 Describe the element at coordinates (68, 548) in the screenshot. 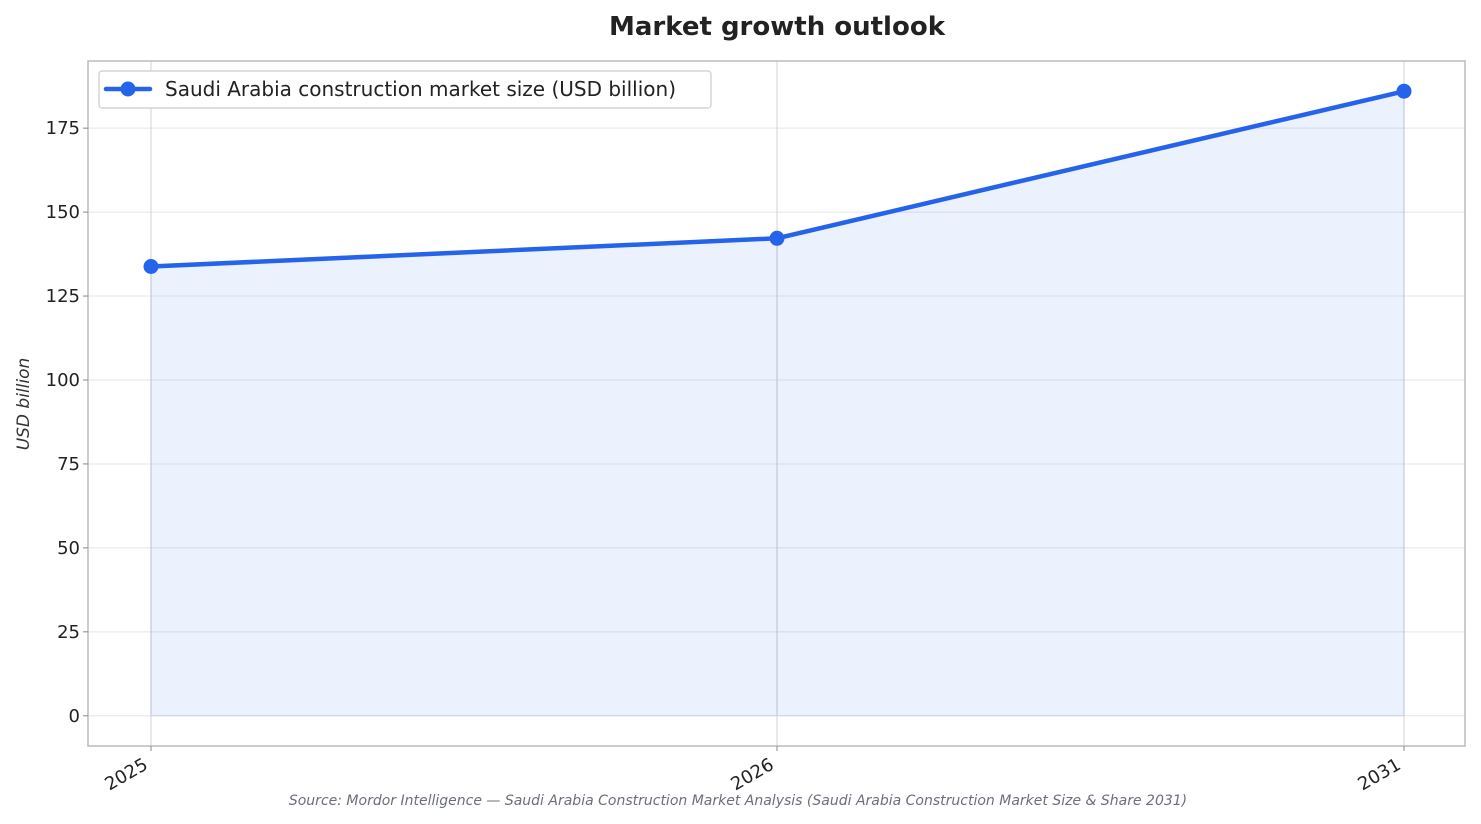

I see `y-tick-label: 50` at that location.